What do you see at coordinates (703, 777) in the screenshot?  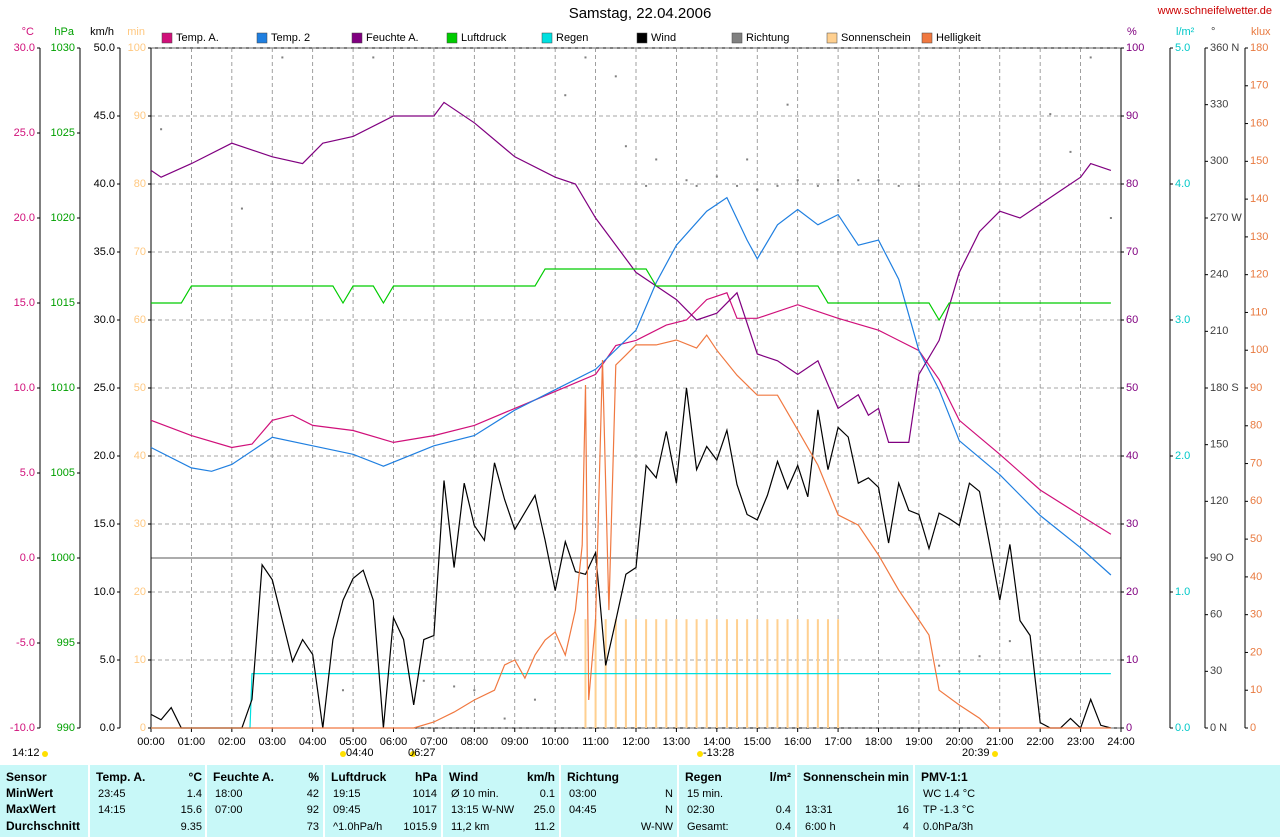 I see `table-header: Regen` at bounding box center [703, 777].